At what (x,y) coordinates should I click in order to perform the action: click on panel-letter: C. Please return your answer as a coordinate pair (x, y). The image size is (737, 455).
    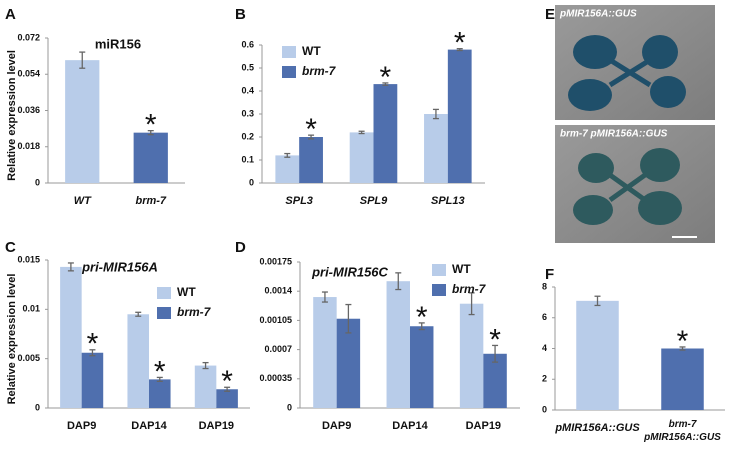
    Looking at the image, I should click on (10, 247).